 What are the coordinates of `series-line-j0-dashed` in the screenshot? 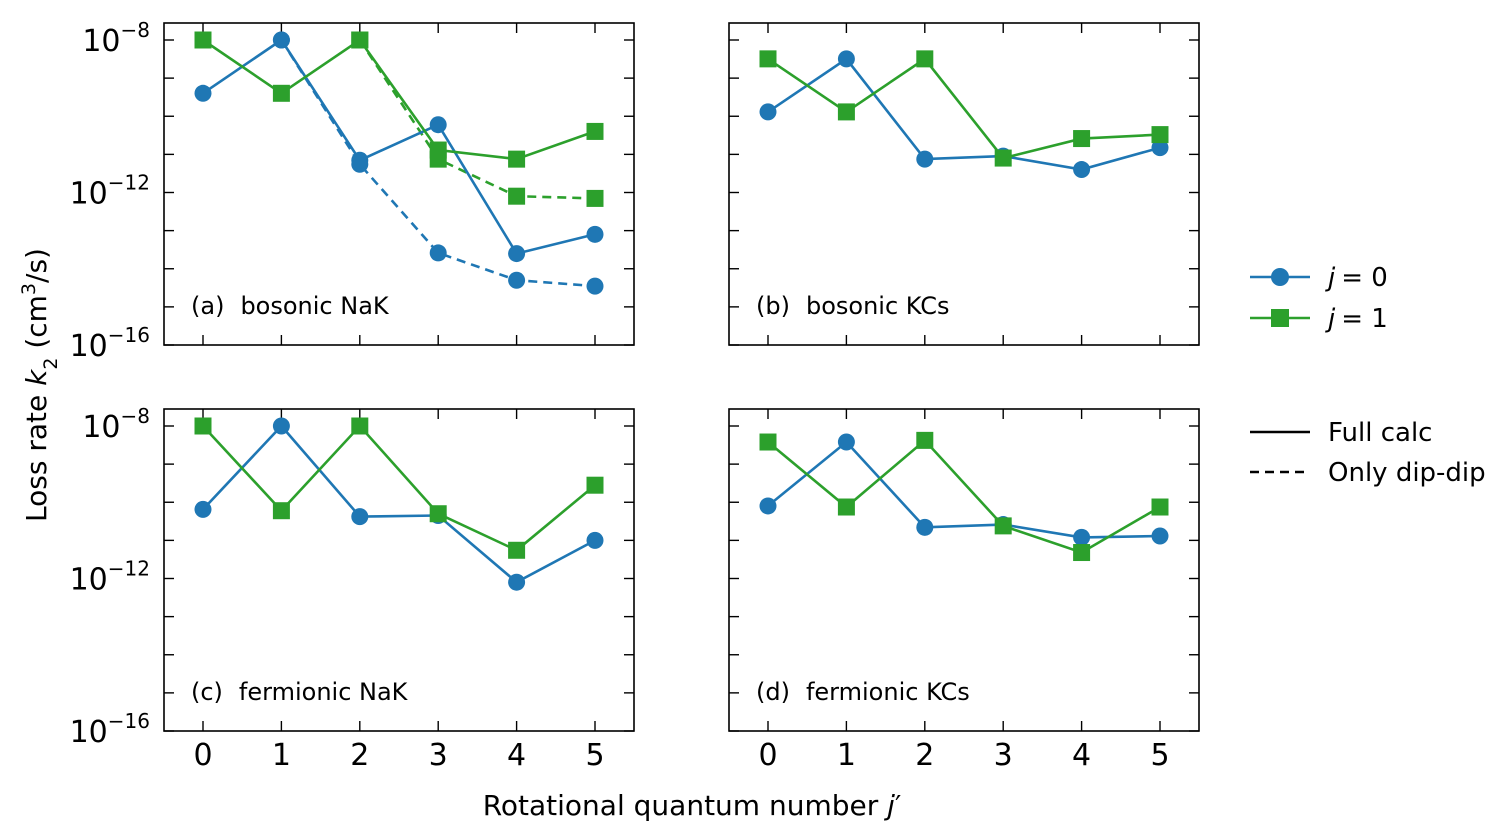 It's located at (438, 163).